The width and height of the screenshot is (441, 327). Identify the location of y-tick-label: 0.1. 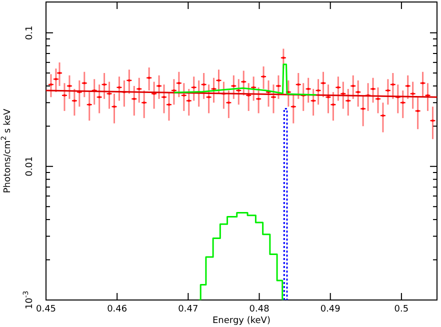
(30, 33).